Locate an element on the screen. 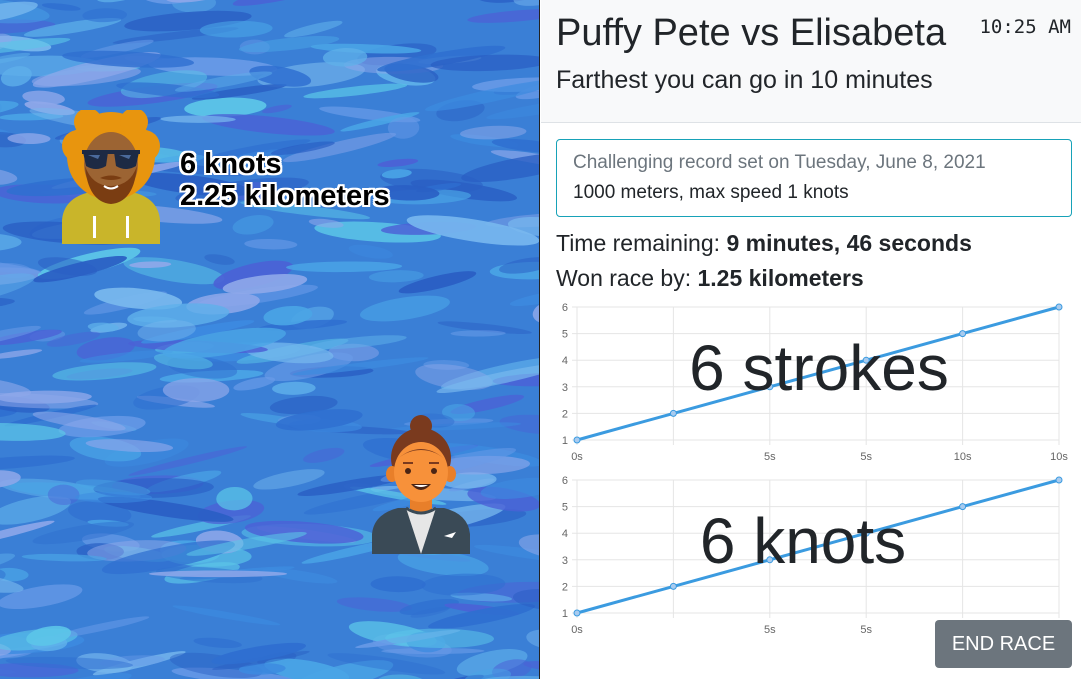 This screenshot has width=1081, height=679. chart-y-tick-label: 4 is located at coordinates (565, 534).